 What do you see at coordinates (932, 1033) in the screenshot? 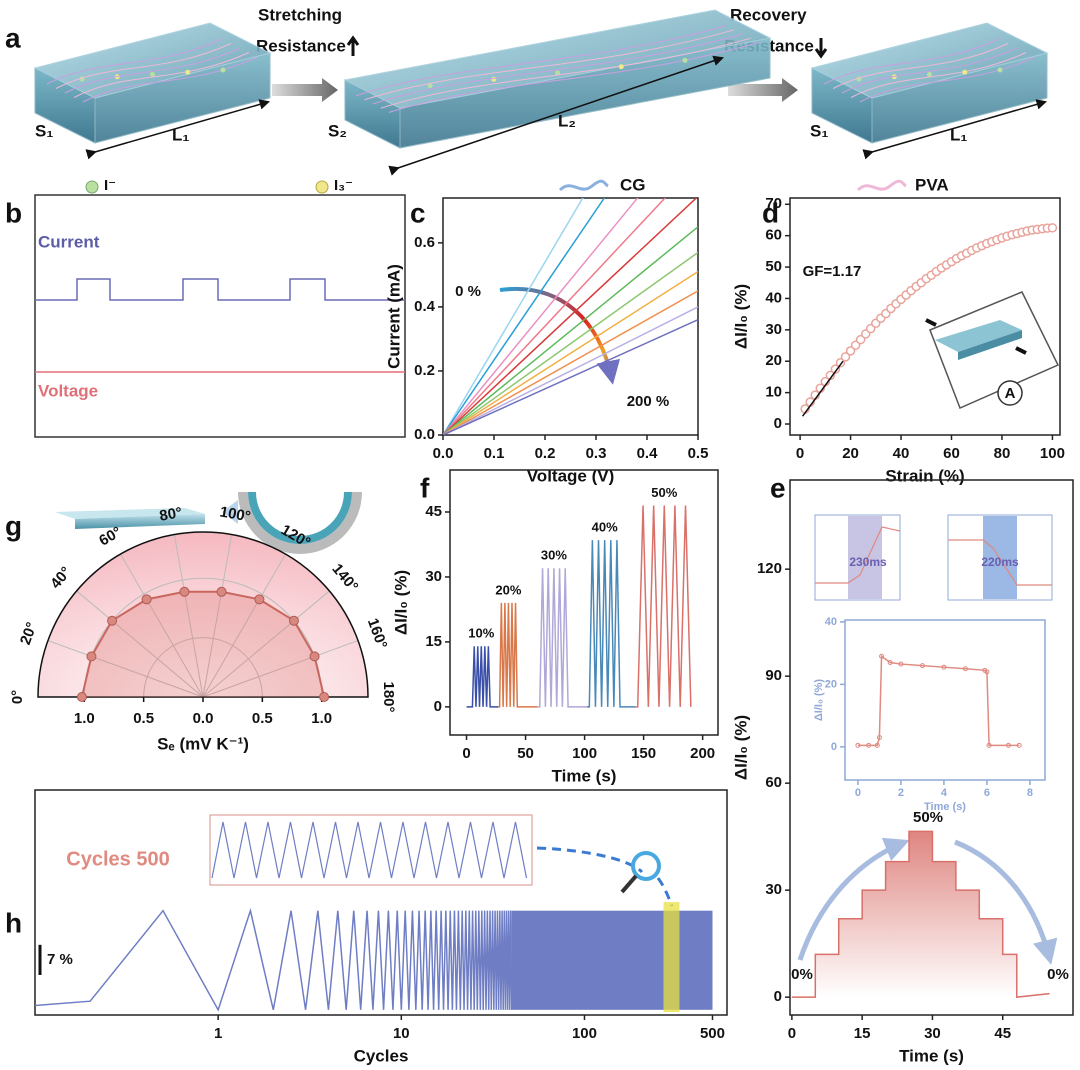
I see `x-tick-label: 30` at bounding box center [932, 1033].